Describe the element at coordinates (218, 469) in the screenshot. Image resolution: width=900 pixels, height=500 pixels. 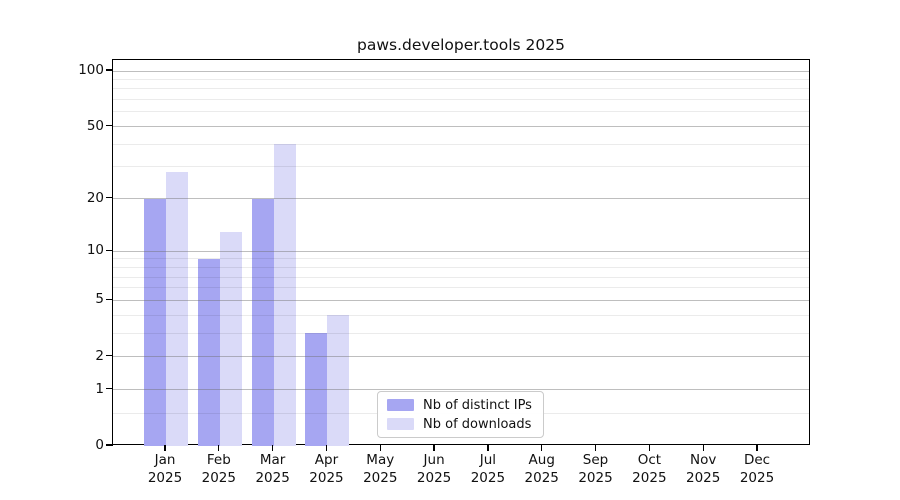
I see `x-tick-label-feb: Feb 2025` at that location.